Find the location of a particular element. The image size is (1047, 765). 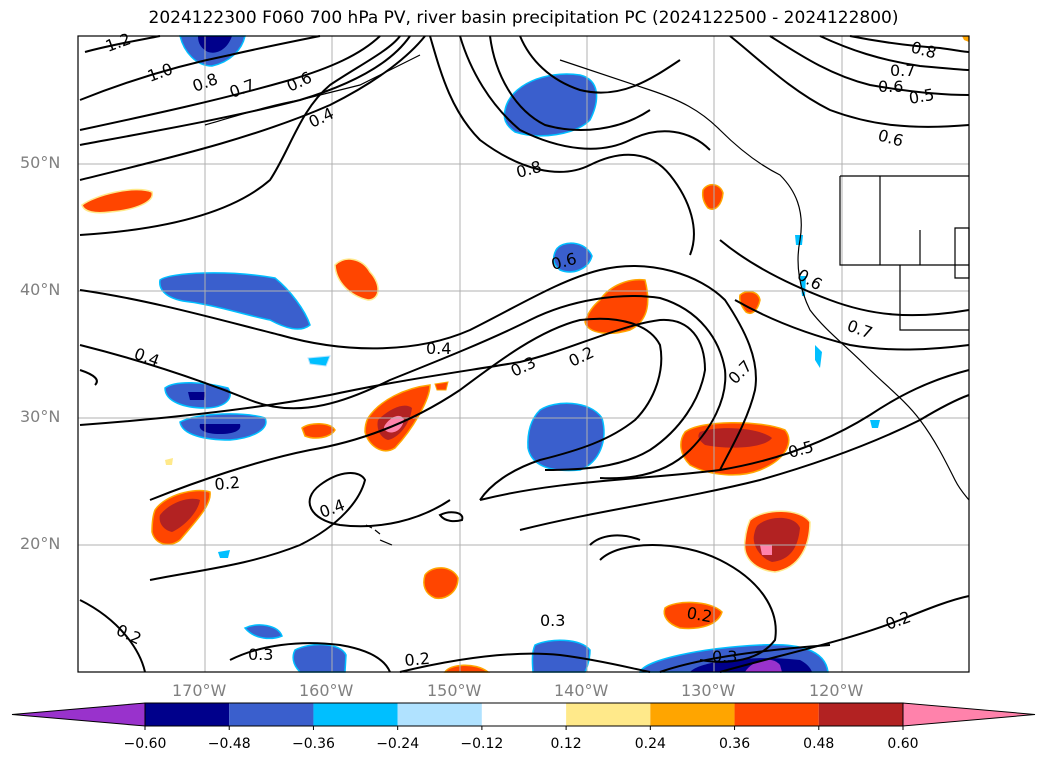

lon-label-140w: 140°W is located at coordinates (581, 690).